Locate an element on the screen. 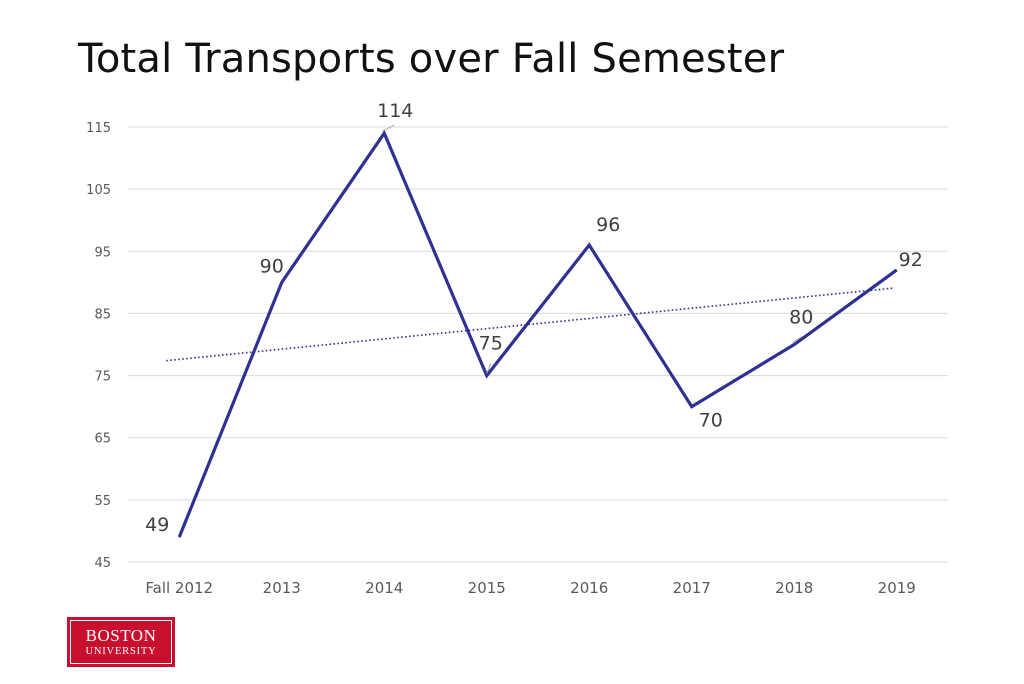  data-label: 92 is located at coordinates (911, 260).